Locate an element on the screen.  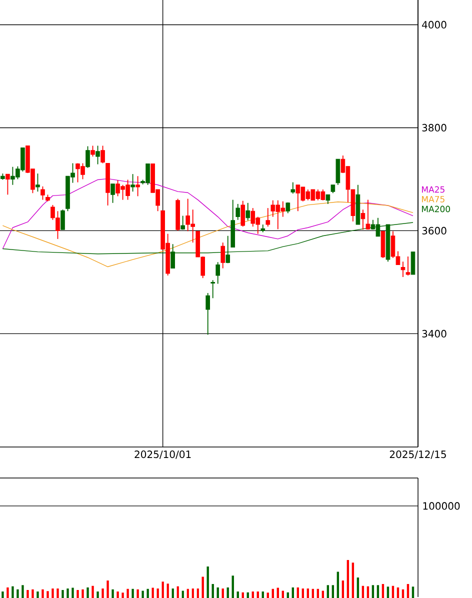
series-label: MA200 is located at coordinates (436, 209).